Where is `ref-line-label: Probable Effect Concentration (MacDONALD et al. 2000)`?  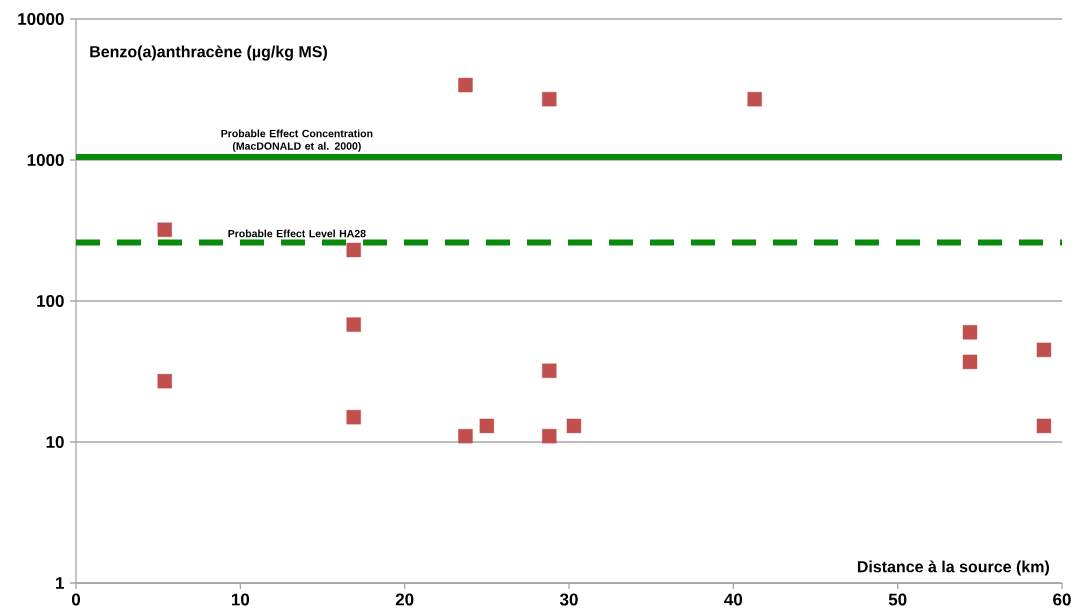
ref-line-label: Probable Effect Concentration (MacDONALD et al. 2000) is located at coordinates (297, 140).